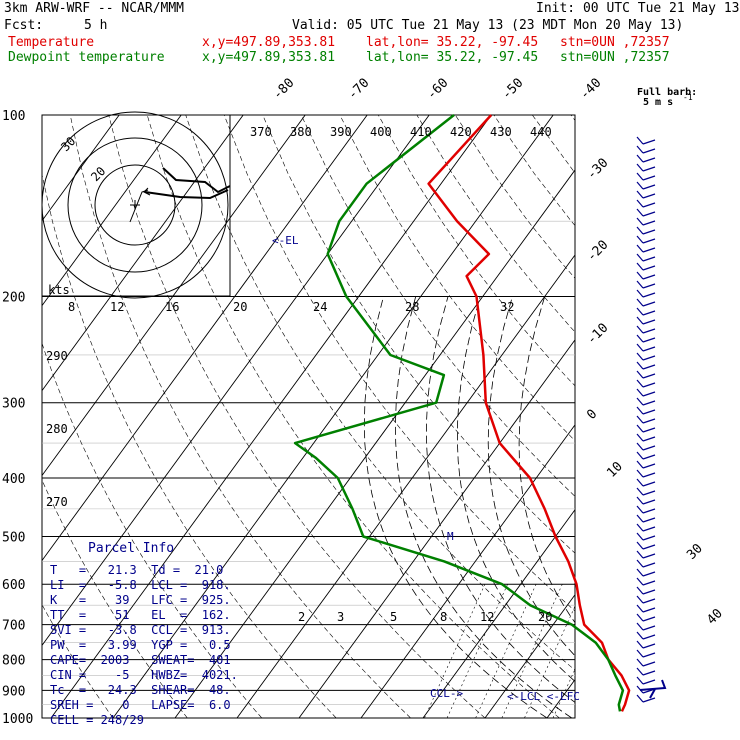 This screenshot has height=740, width=740. I want to click on theta-label: 420, so click(461, 132).